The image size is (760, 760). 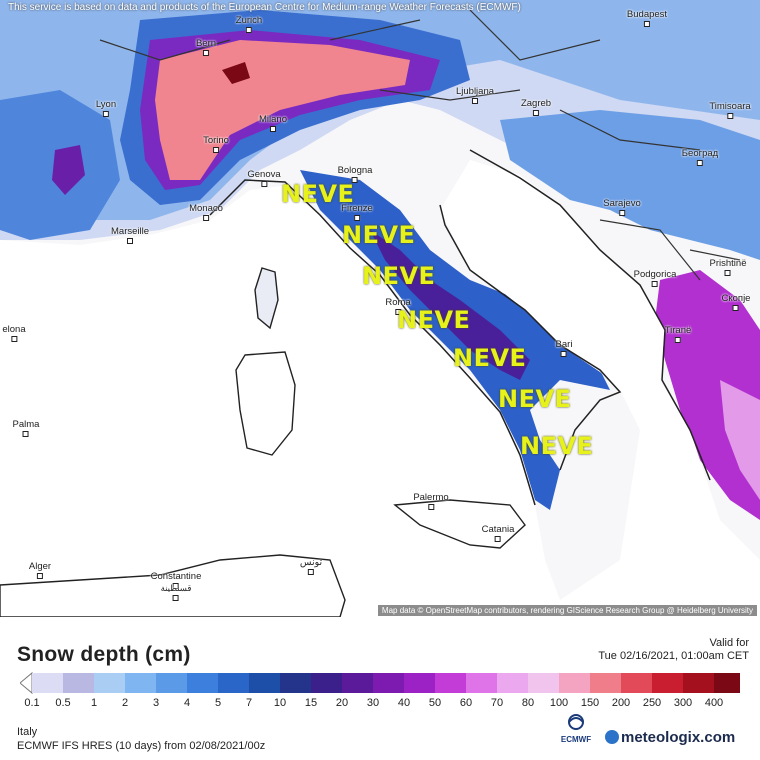 I want to click on ecmwf-logo-text: ECMWF, so click(x=576, y=739).